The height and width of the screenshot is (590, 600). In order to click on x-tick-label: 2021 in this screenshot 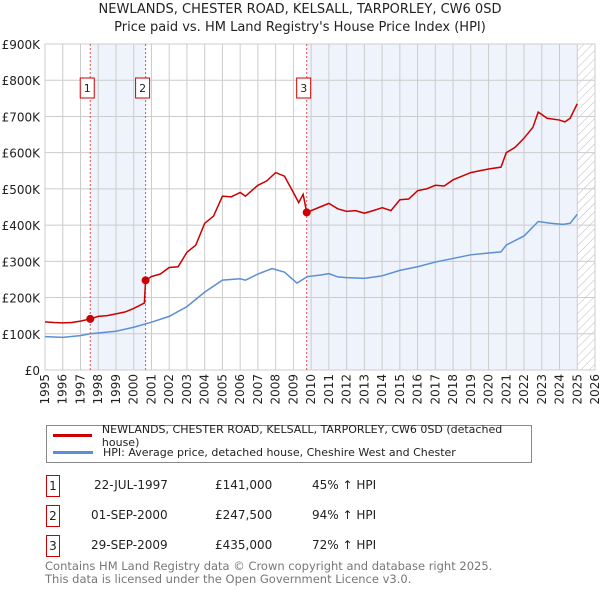, I will do `click(506, 389)`.